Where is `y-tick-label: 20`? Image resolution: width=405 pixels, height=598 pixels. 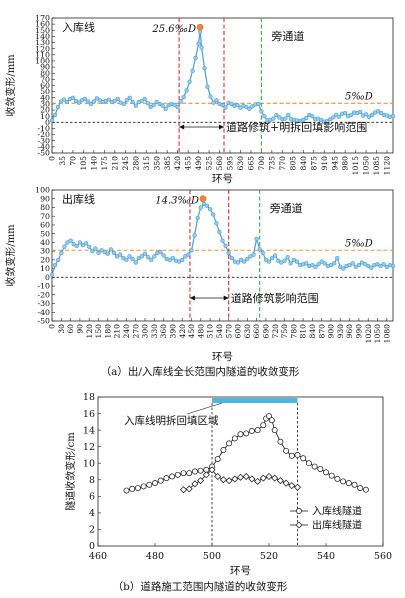 y-tick-label: 20 is located at coordinates (45, 110).